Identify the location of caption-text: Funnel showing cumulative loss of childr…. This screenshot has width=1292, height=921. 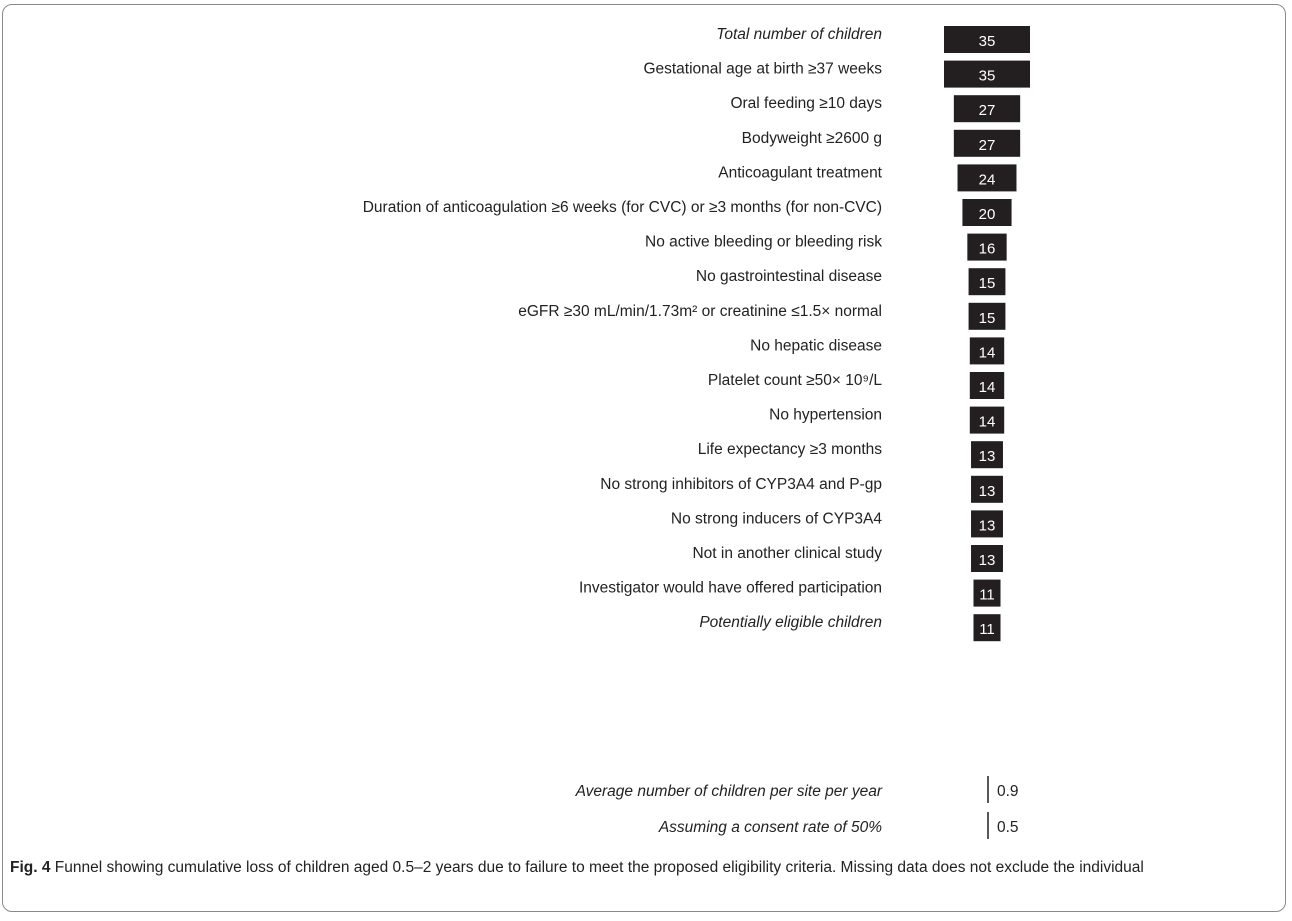
(597, 867).